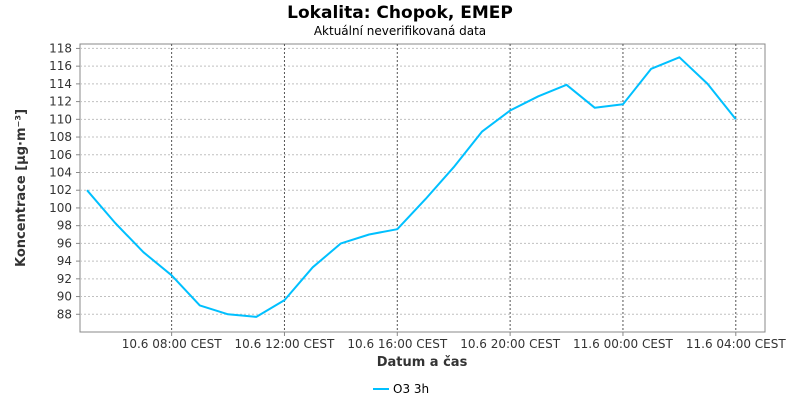  What do you see at coordinates (60, 84) in the screenshot?
I see `y-tick-label: 114` at bounding box center [60, 84].